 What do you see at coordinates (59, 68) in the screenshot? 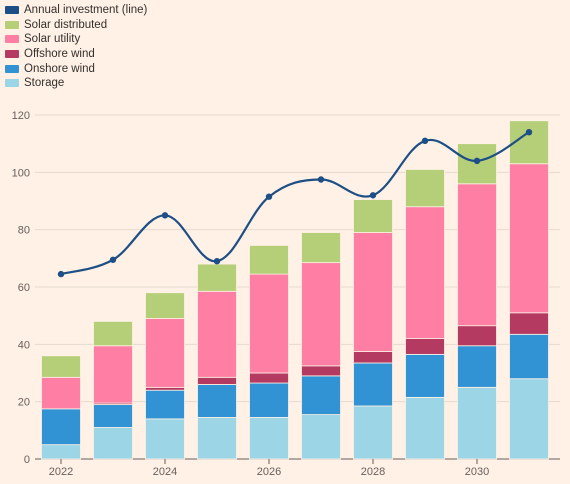
I see `legend-label: Onshore wind` at bounding box center [59, 68].